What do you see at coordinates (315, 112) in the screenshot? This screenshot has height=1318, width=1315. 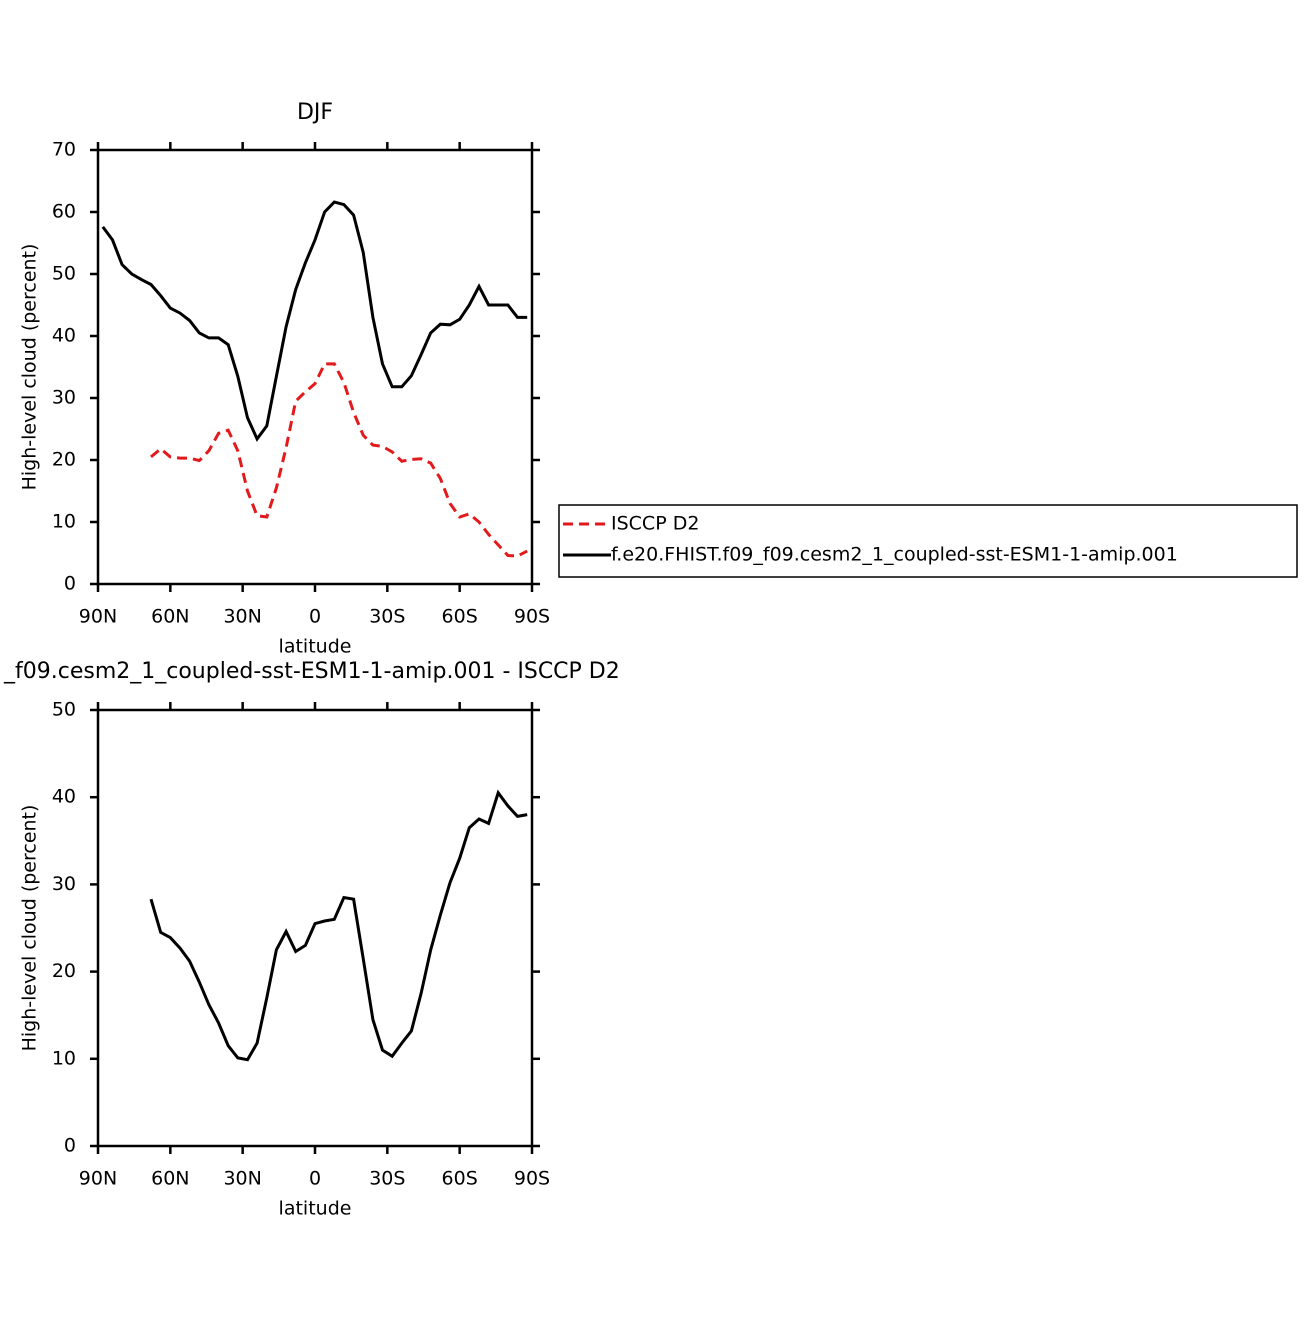 I see `chart-title: DJF` at bounding box center [315, 112].